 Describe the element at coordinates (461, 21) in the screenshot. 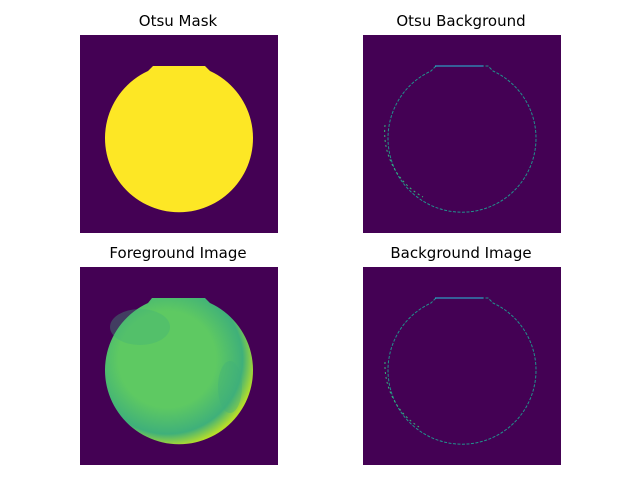

I see `panel-title-otsu-background: Otsu Background` at that location.